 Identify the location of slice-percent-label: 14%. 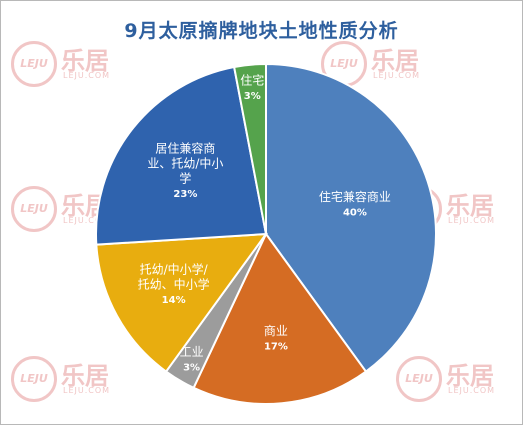
(174, 300).